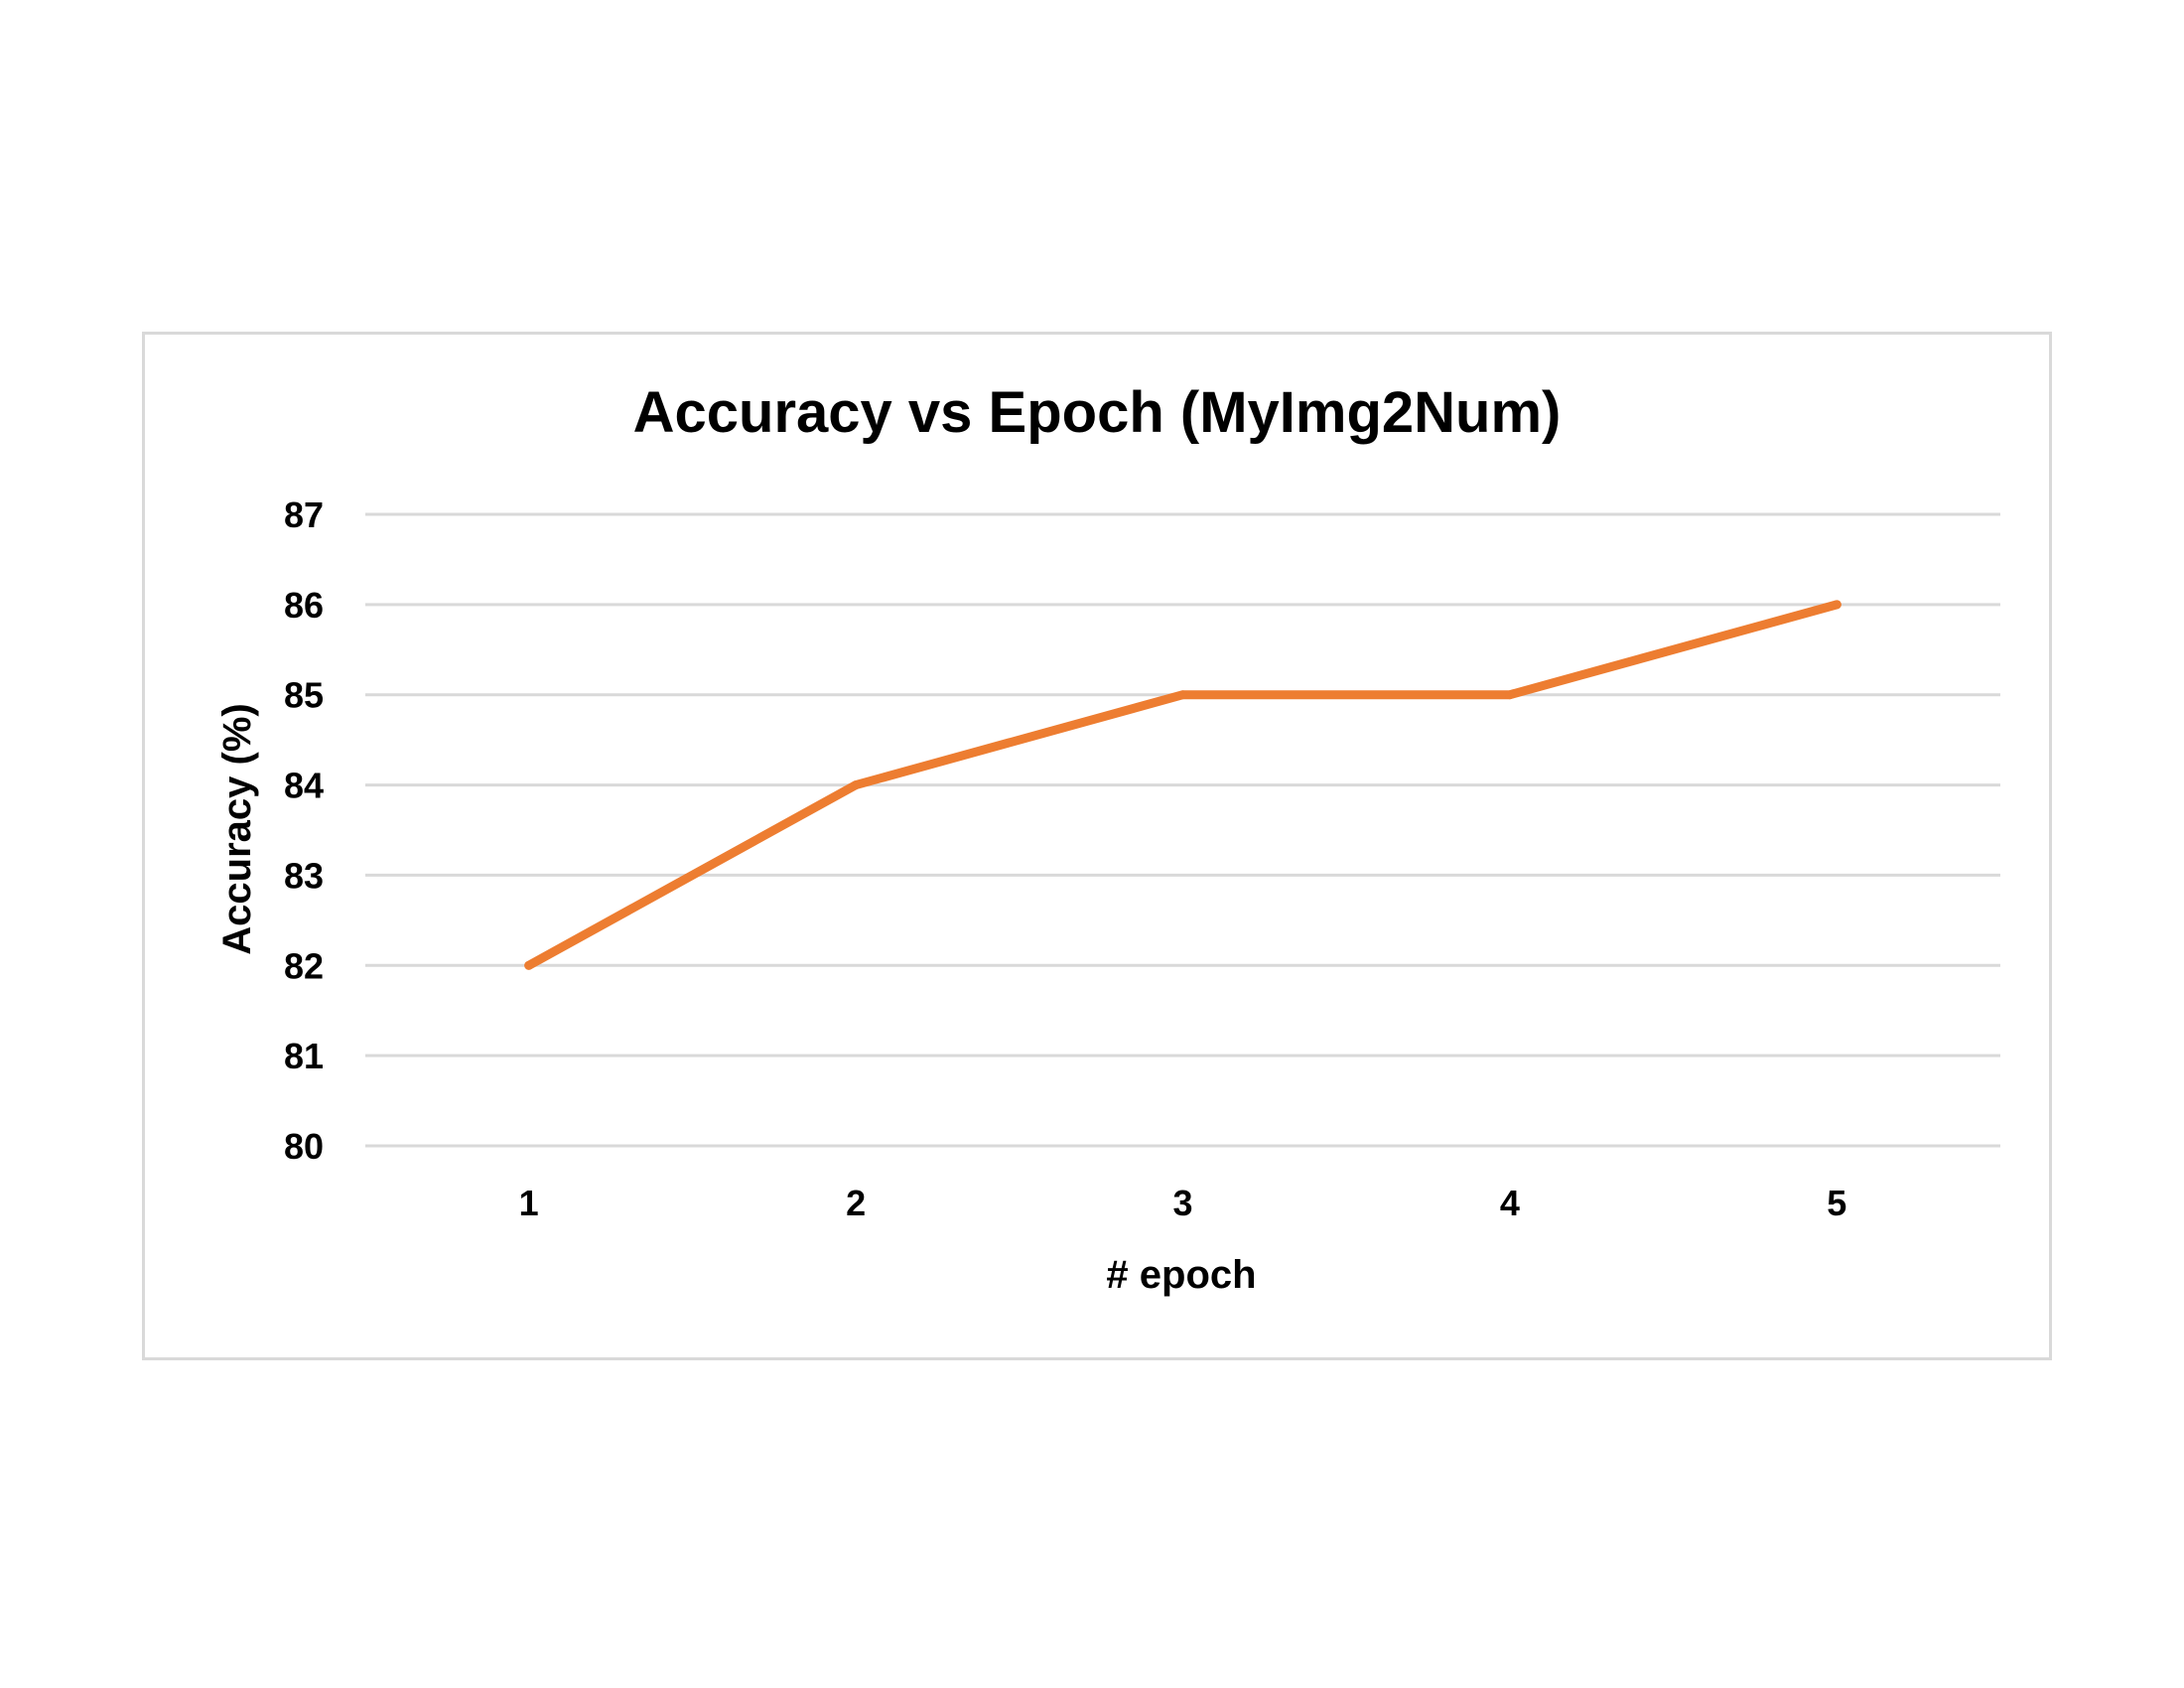  Describe the element at coordinates (529, 1203) in the screenshot. I see `x-tick-label: 1` at that location.